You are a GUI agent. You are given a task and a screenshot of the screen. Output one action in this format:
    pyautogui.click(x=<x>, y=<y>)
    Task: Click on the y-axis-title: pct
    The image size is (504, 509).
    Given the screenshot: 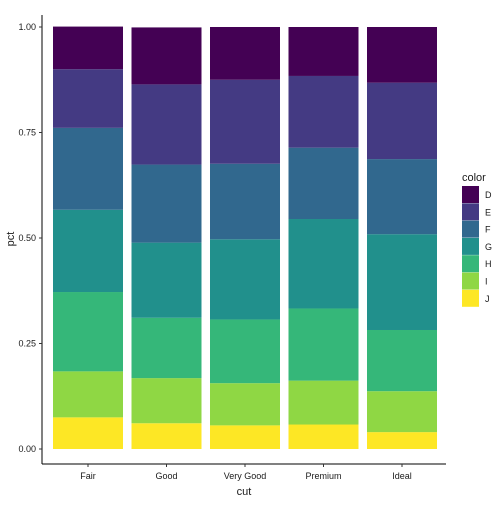 What is the action you would take?
    pyautogui.click(x=11, y=239)
    